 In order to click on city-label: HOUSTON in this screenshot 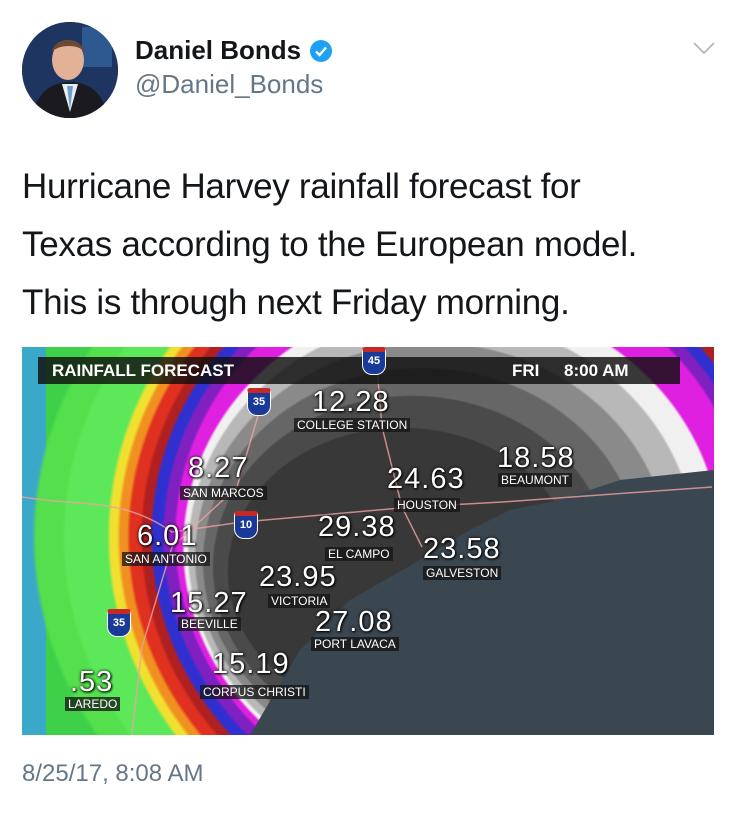, I will do `click(427, 505)`.